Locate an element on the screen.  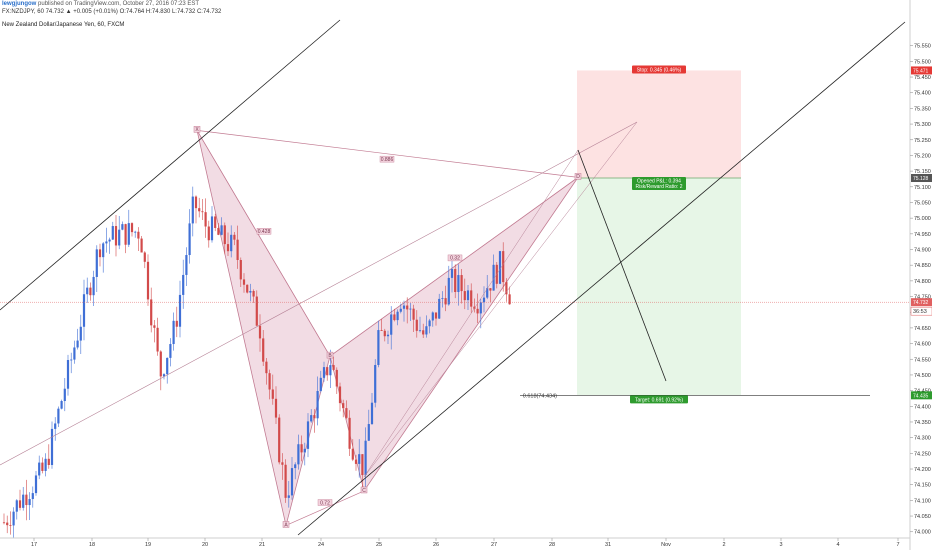
wedge-inner-line is located at coordinates (471, 313).